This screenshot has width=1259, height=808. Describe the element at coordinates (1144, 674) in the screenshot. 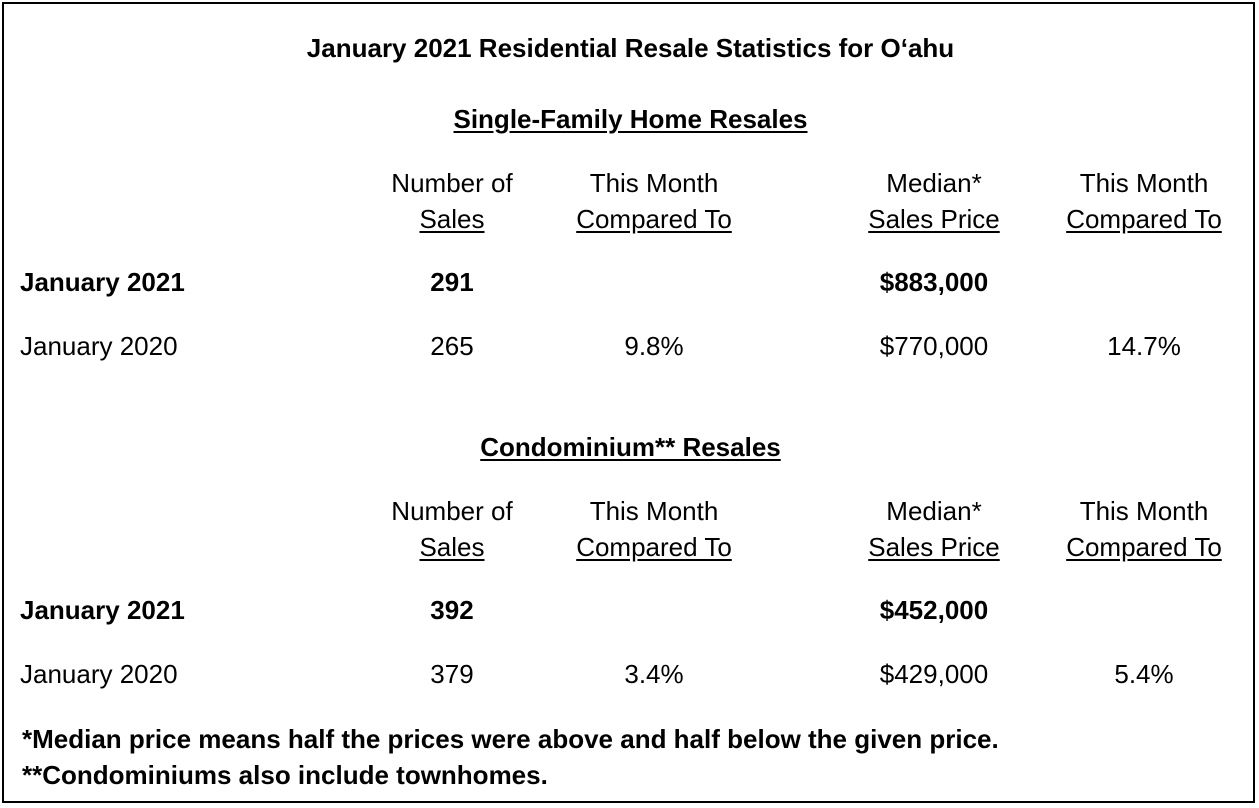

I see `condo-row-2020-median-change: 5.4%` at that location.